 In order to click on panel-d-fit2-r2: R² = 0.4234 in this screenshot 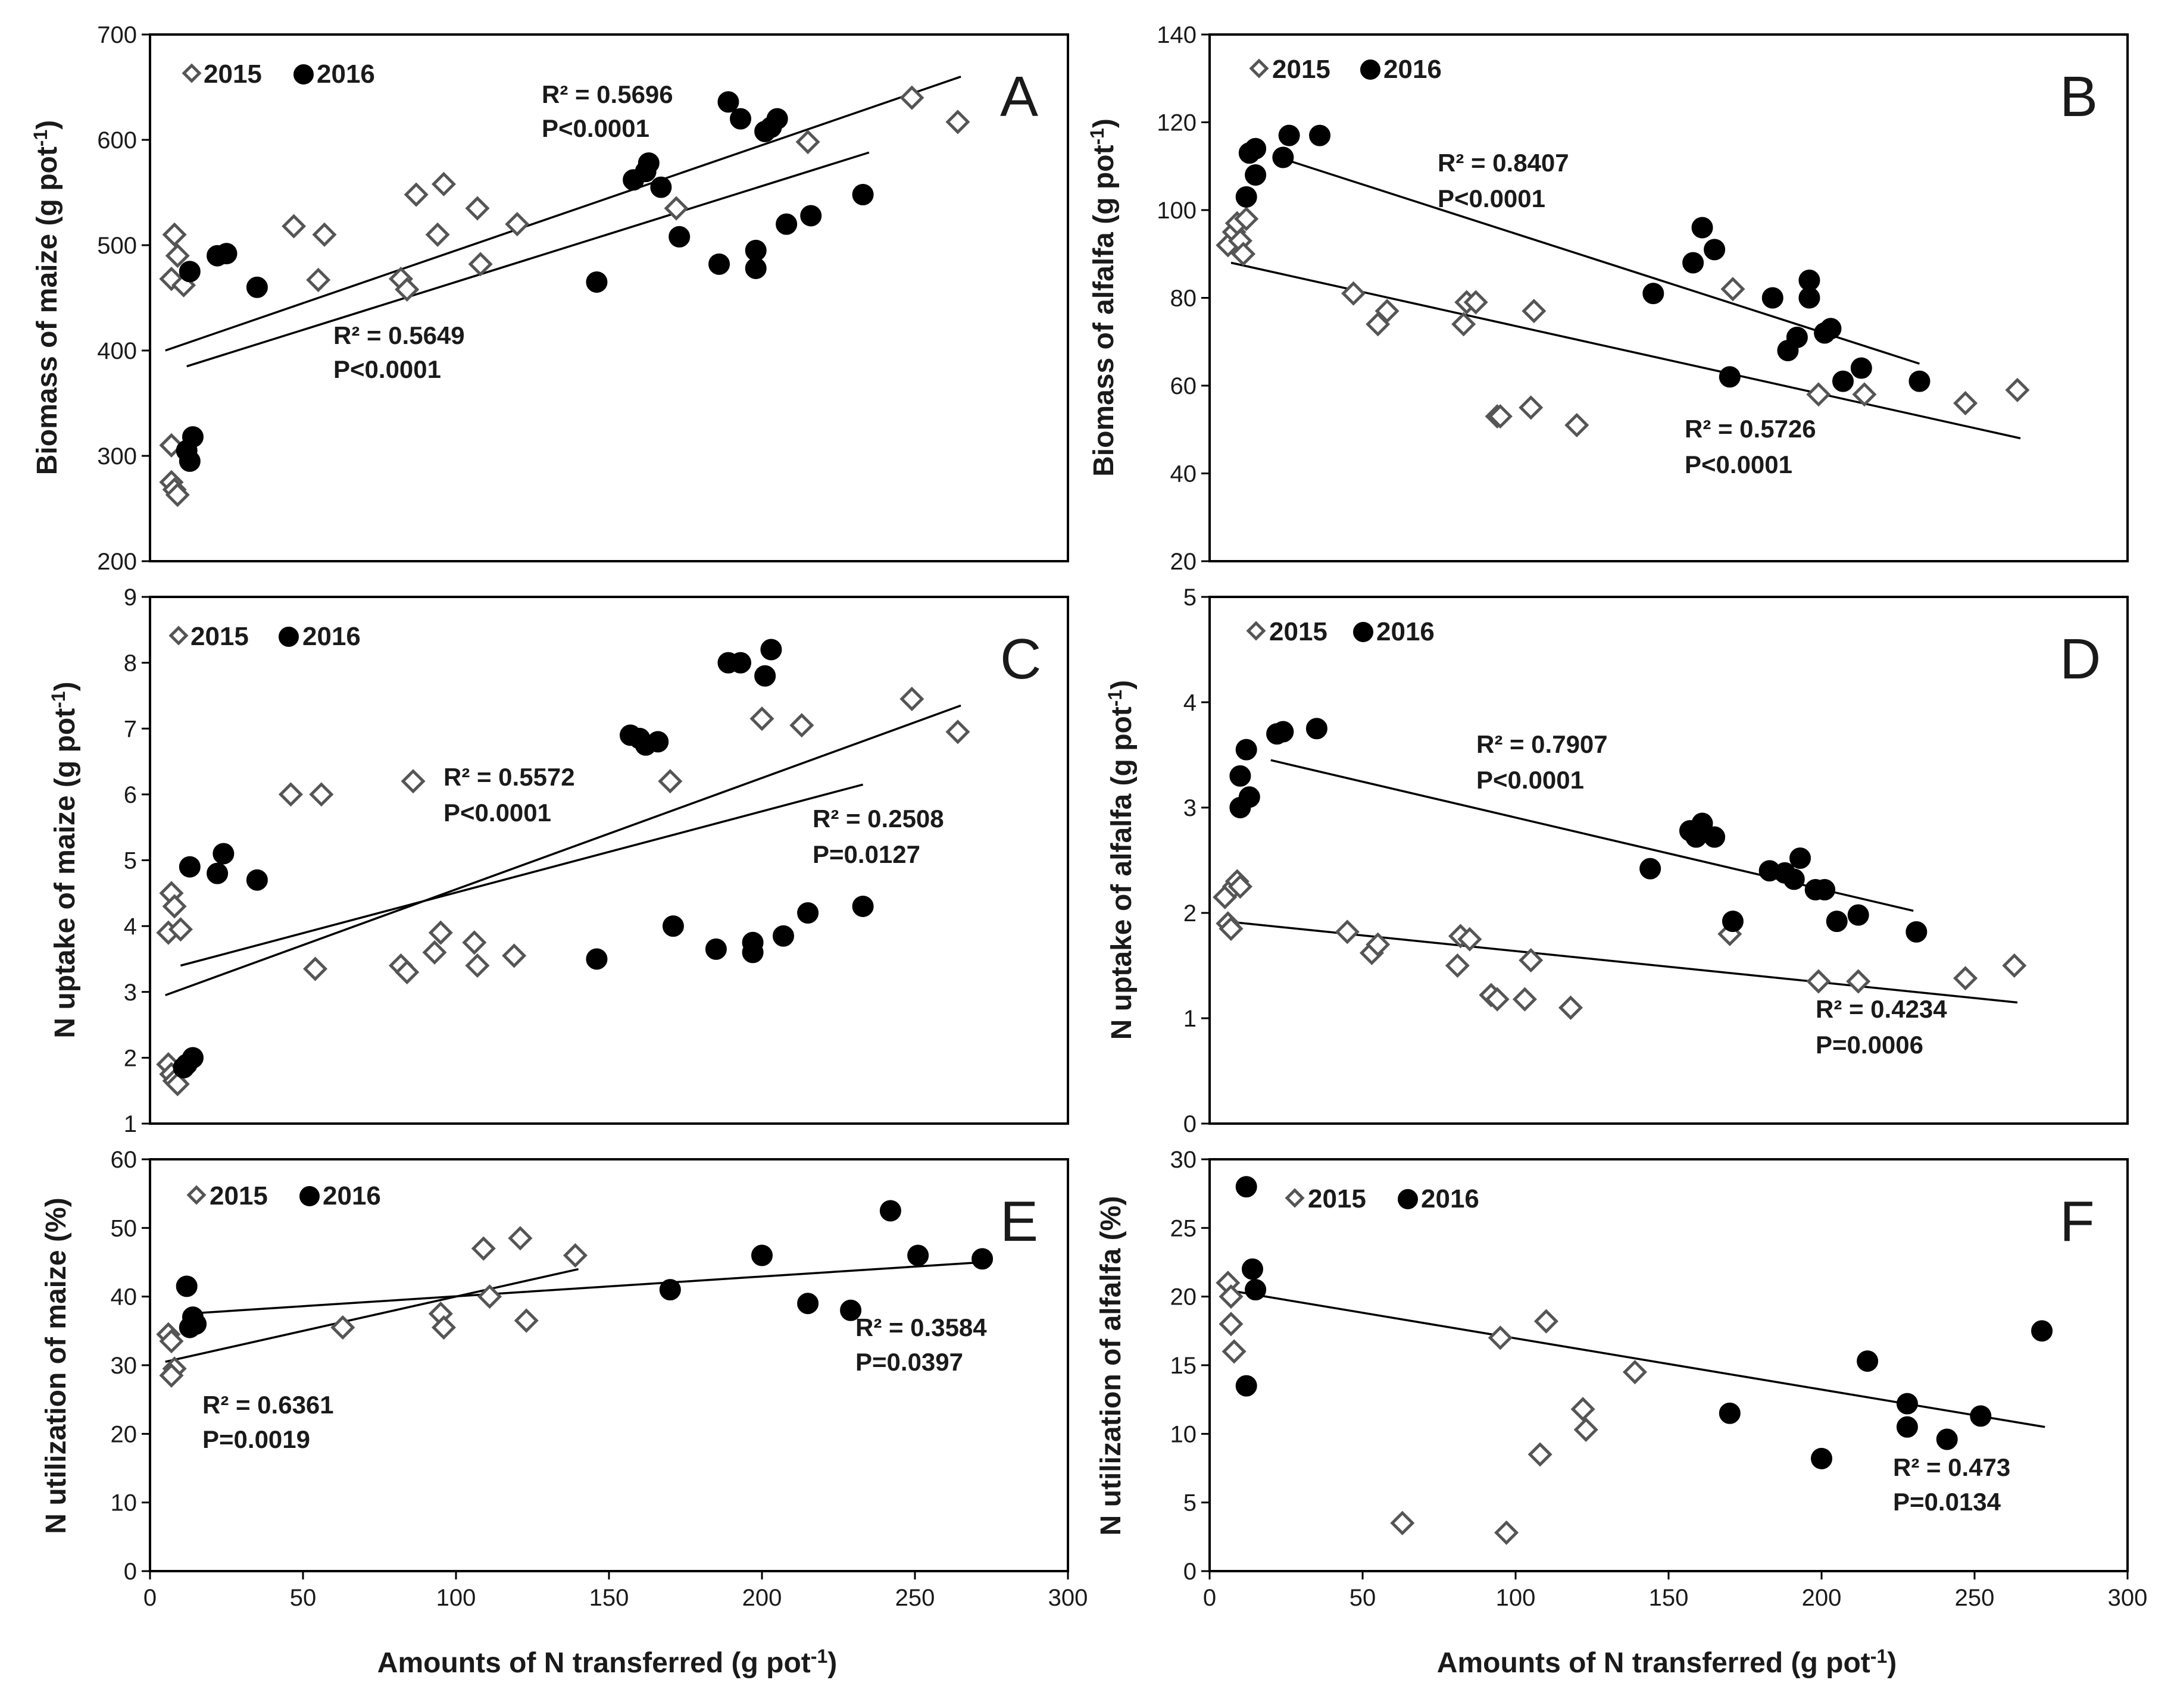, I will do `click(1881, 1009)`.